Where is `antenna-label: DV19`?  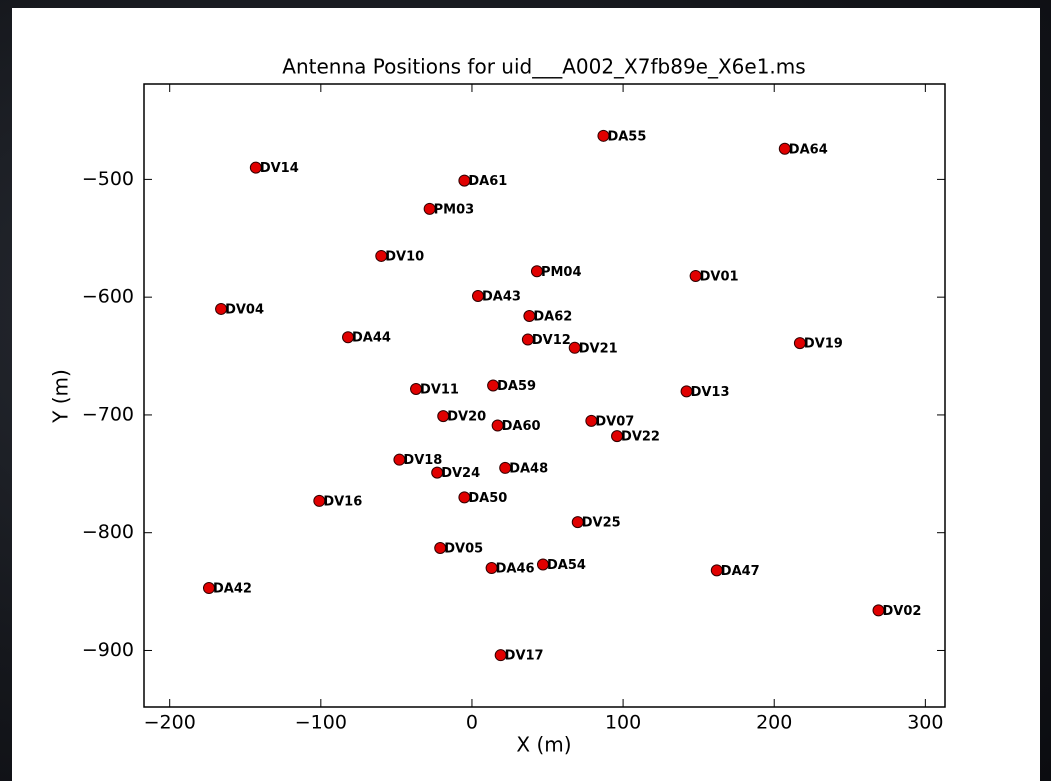
antenna-label: DV19 is located at coordinates (823, 344).